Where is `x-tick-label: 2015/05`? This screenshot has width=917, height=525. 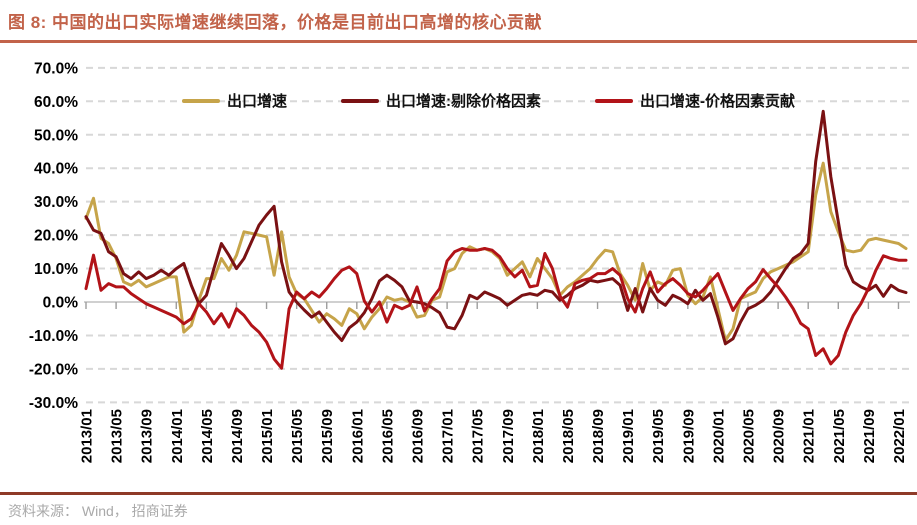
x-tick-label: 2015/05 is located at coordinates (297, 436).